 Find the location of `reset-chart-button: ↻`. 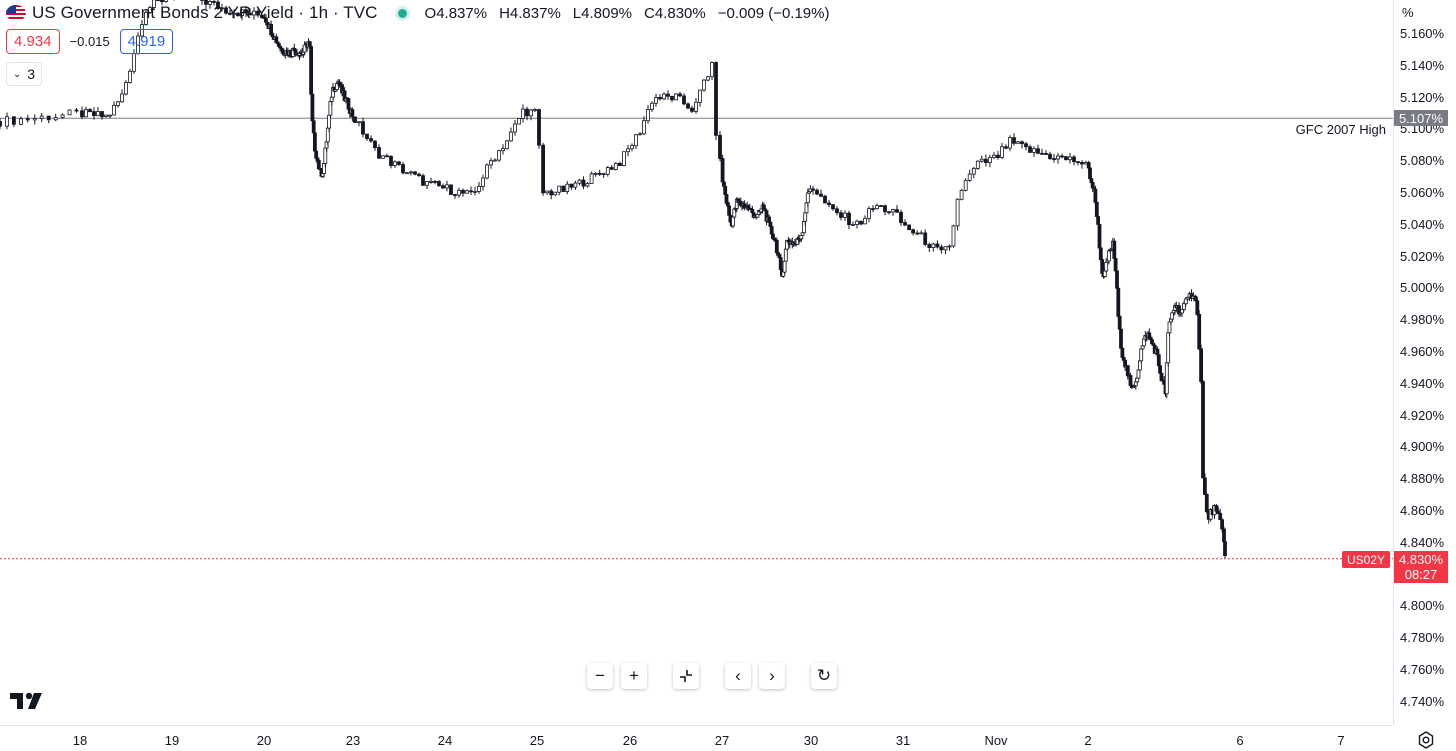

reset-chart-button: ↻ is located at coordinates (824, 676).